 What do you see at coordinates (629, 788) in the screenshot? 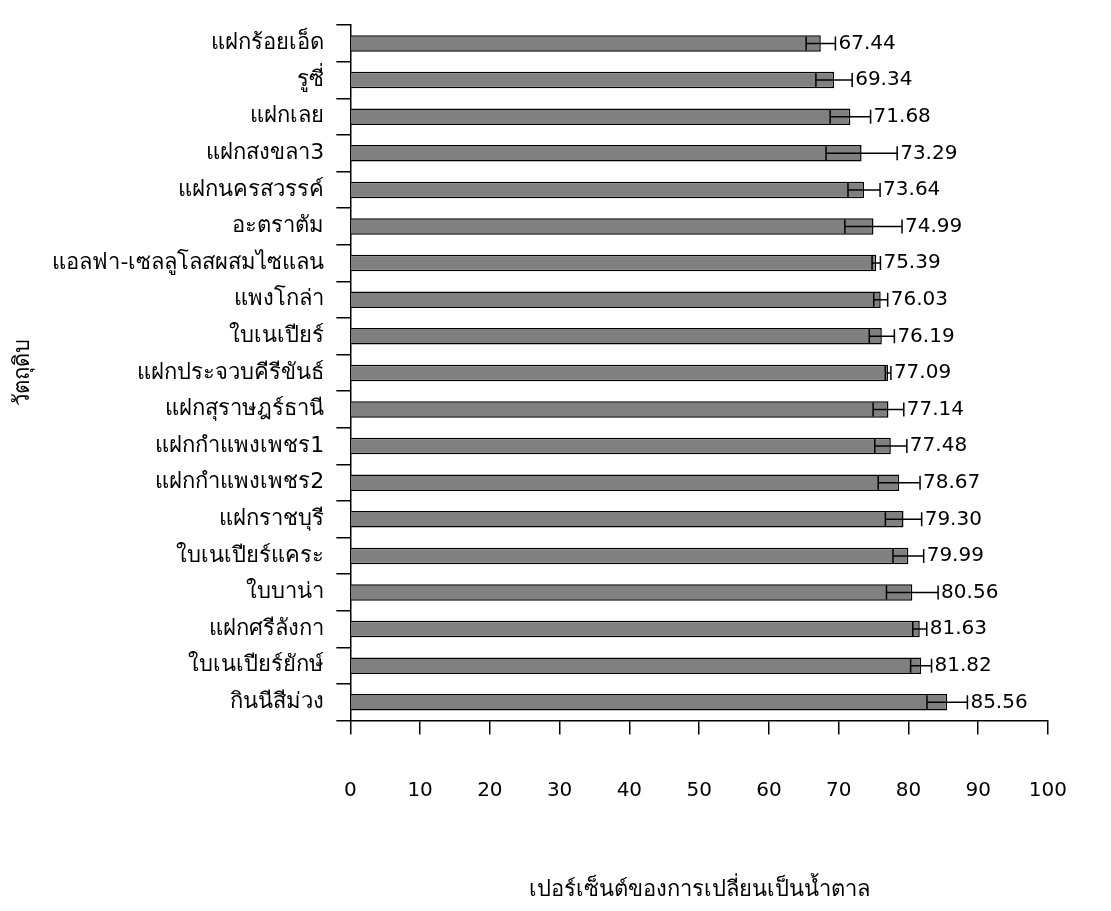
I see `x-tick-label: 40` at bounding box center [629, 788].